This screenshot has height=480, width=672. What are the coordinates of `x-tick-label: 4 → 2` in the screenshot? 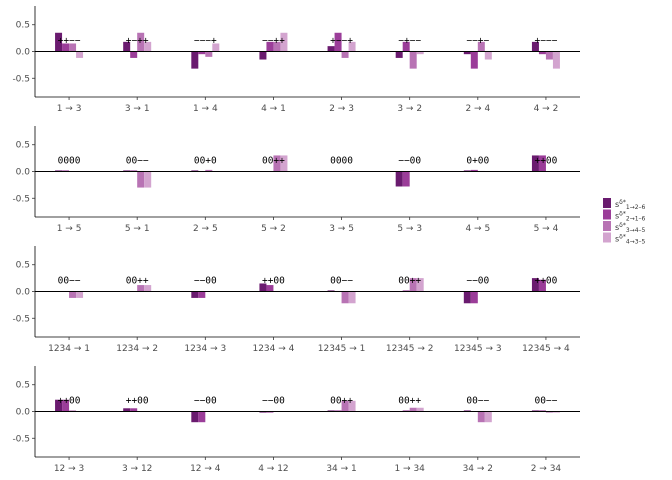 It's located at (546, 109).